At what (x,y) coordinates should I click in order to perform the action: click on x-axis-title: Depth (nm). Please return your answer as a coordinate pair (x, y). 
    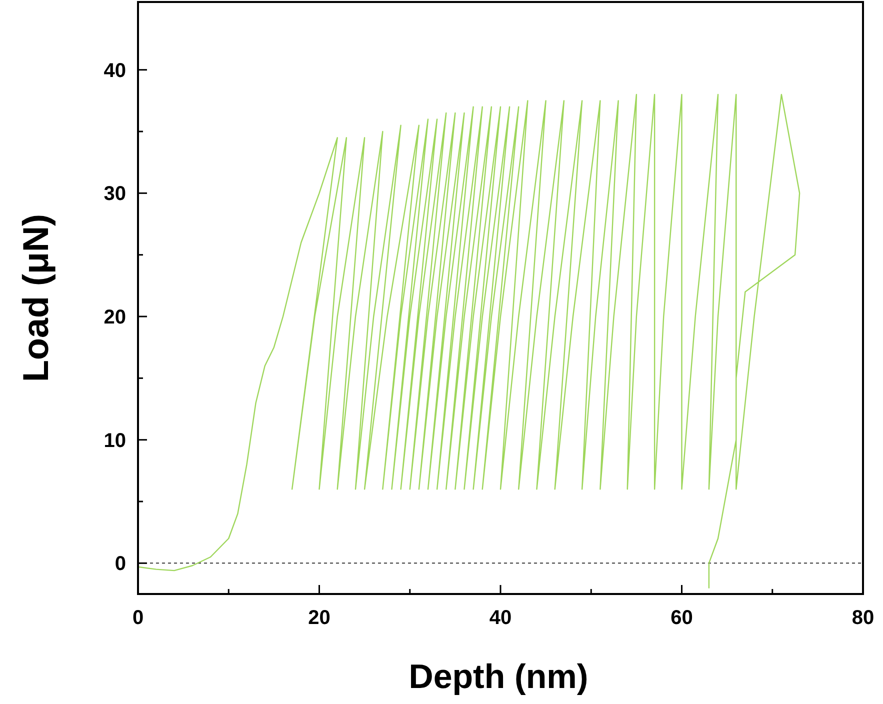
    Looking at the image, I should click on (498, 677).